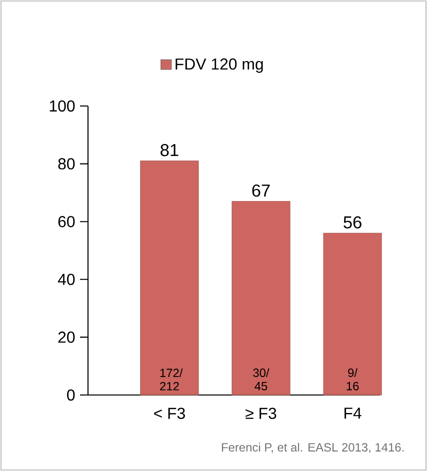  I want to click on text: Ferenci P, et al. EASL 2013, 1416., so click(313, 447).